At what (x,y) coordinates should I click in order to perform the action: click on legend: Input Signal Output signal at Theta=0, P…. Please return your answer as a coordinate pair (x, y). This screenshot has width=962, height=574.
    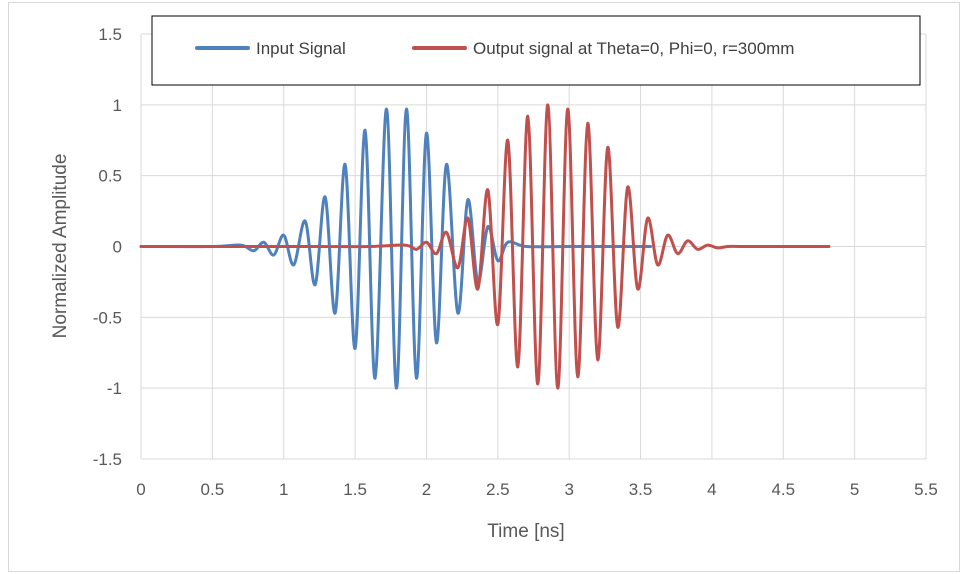
    Looking at the image, I should click on (536, 50).